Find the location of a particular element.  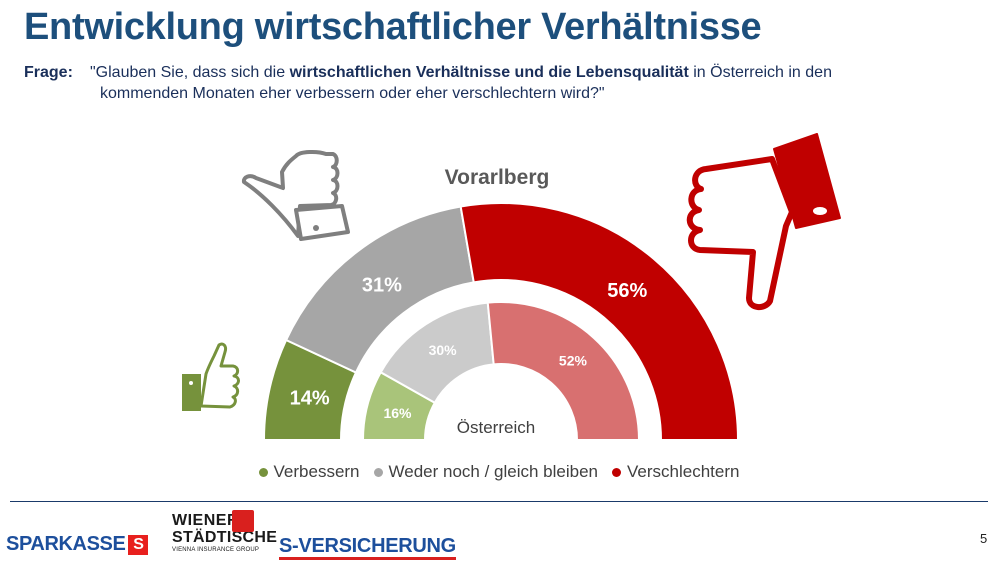

thumb-sideways-icon is located at coordinates (295, 195).